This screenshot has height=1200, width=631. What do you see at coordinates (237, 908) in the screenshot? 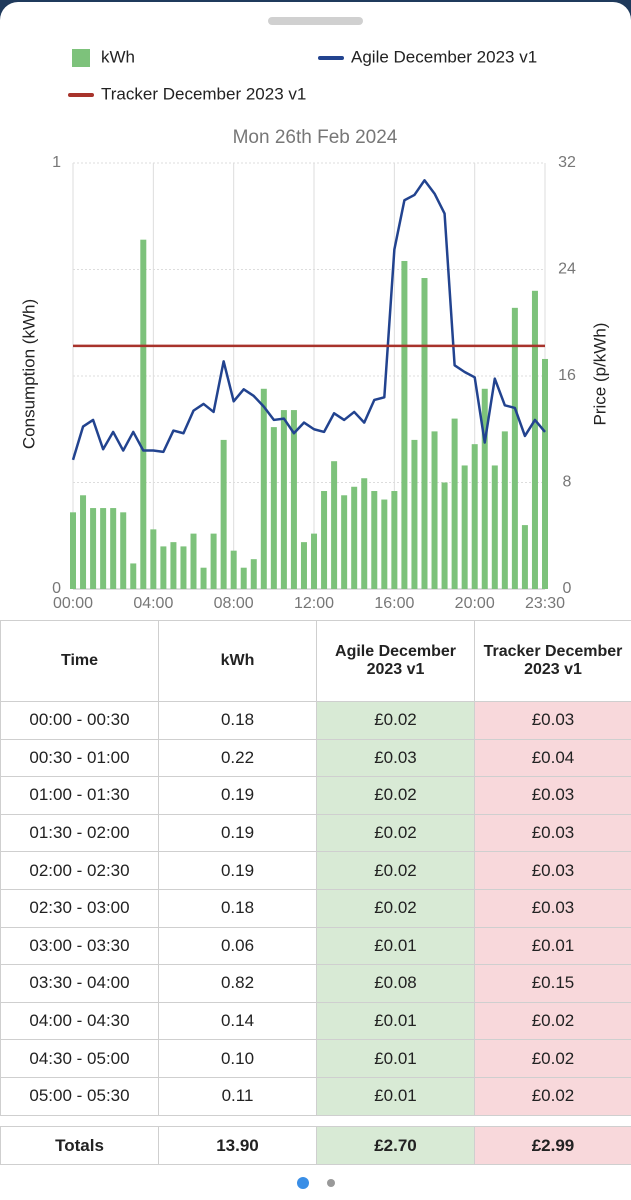
I see `table-cell: 0.18` at bounding box center [237, 908].